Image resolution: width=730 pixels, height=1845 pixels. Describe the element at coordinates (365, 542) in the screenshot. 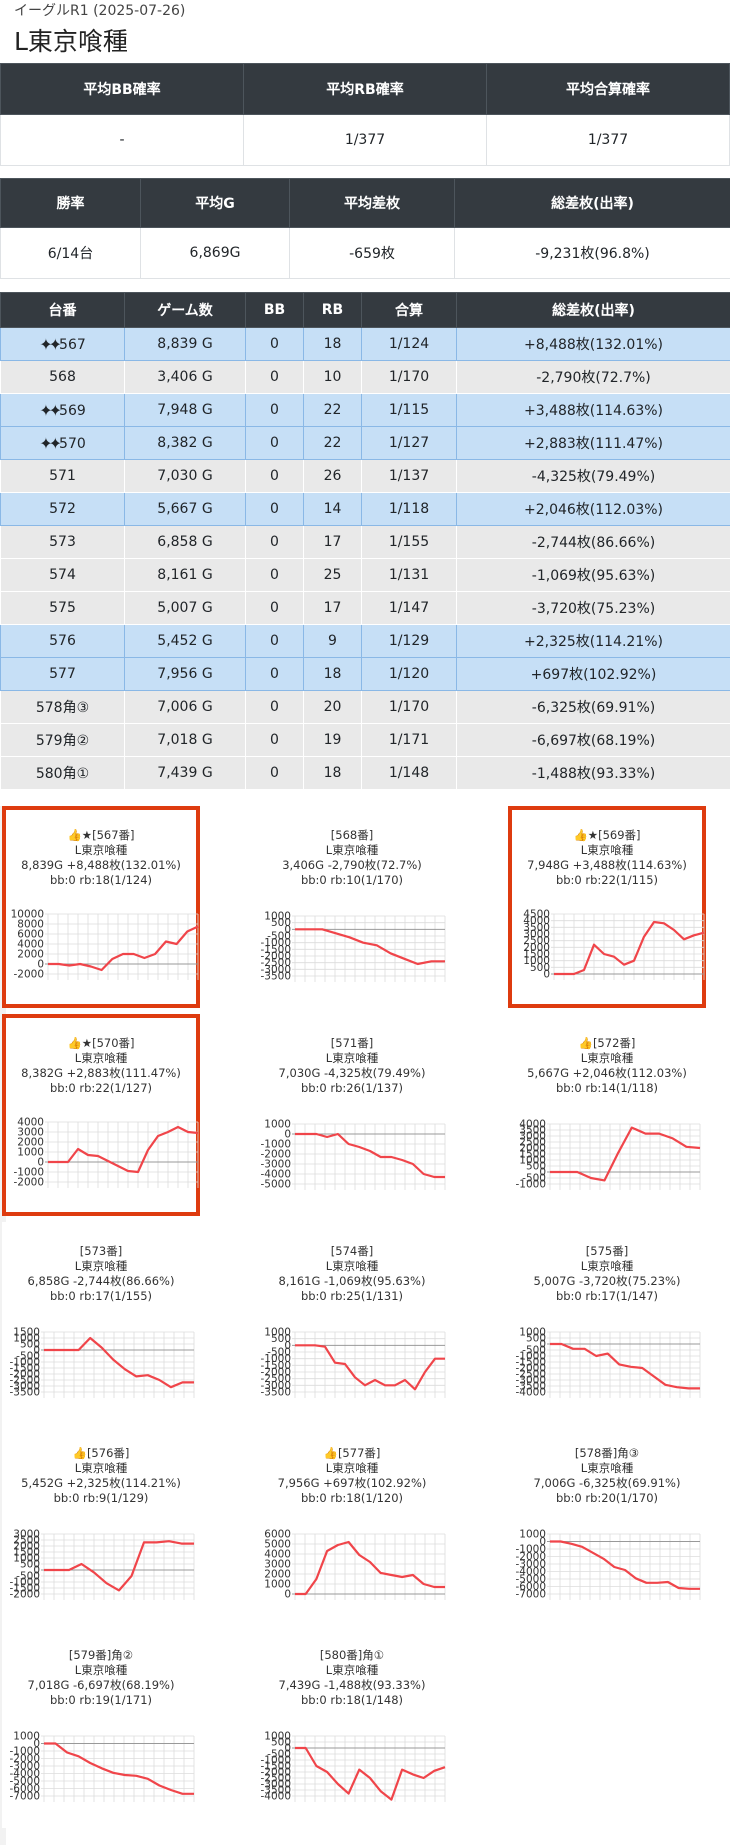

I see `machine-row: 573 6,858 G 0 17 1/155 -2,744枚(86.66%)` at that location.